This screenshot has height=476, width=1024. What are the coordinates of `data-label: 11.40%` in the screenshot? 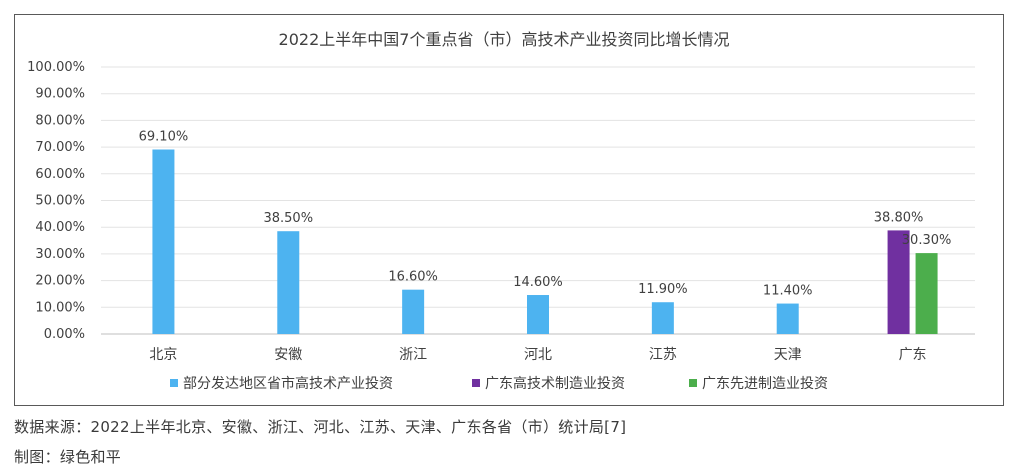 It's located at (788, 291).